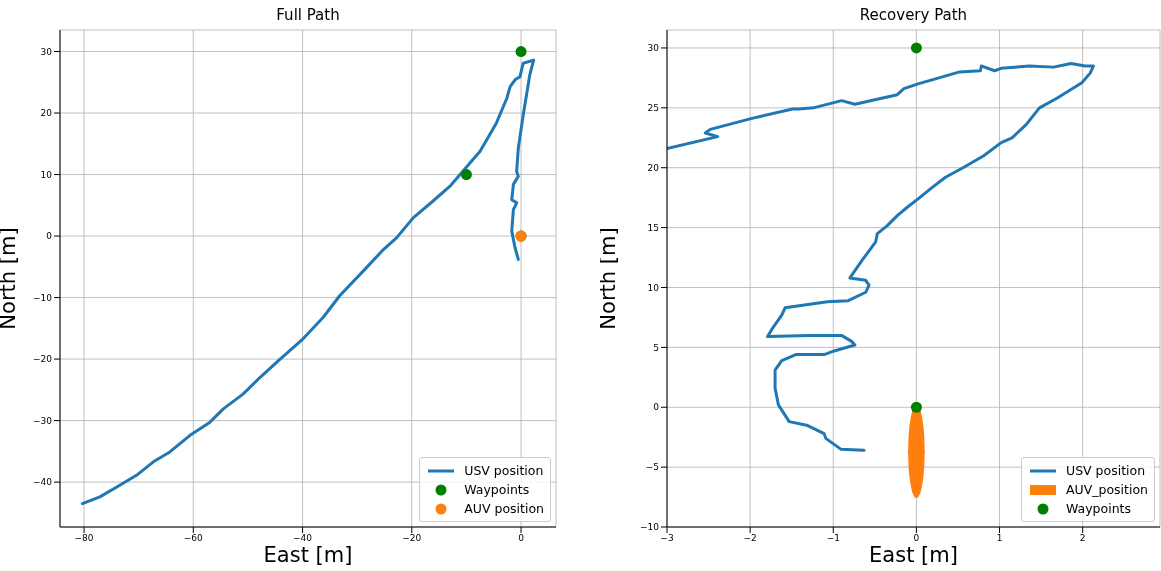  Describe the element at coordinates (43, 359) in the screenshot. I see `y-tick-label: −20` at that location.